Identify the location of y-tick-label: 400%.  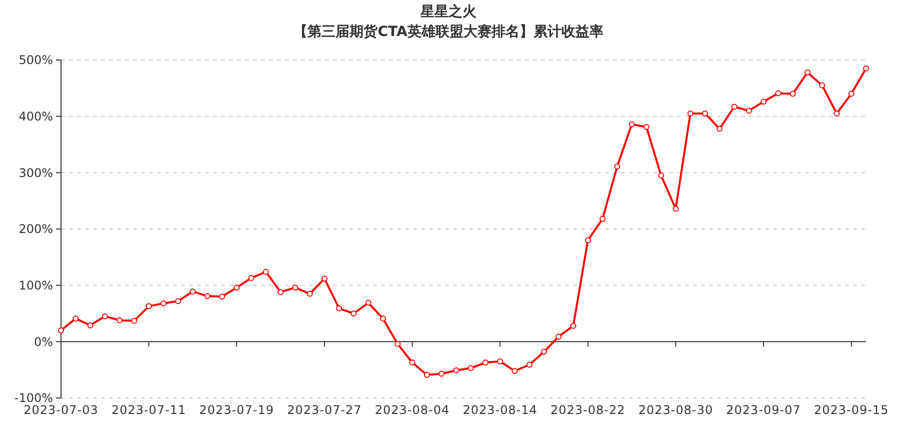
(35, 117).